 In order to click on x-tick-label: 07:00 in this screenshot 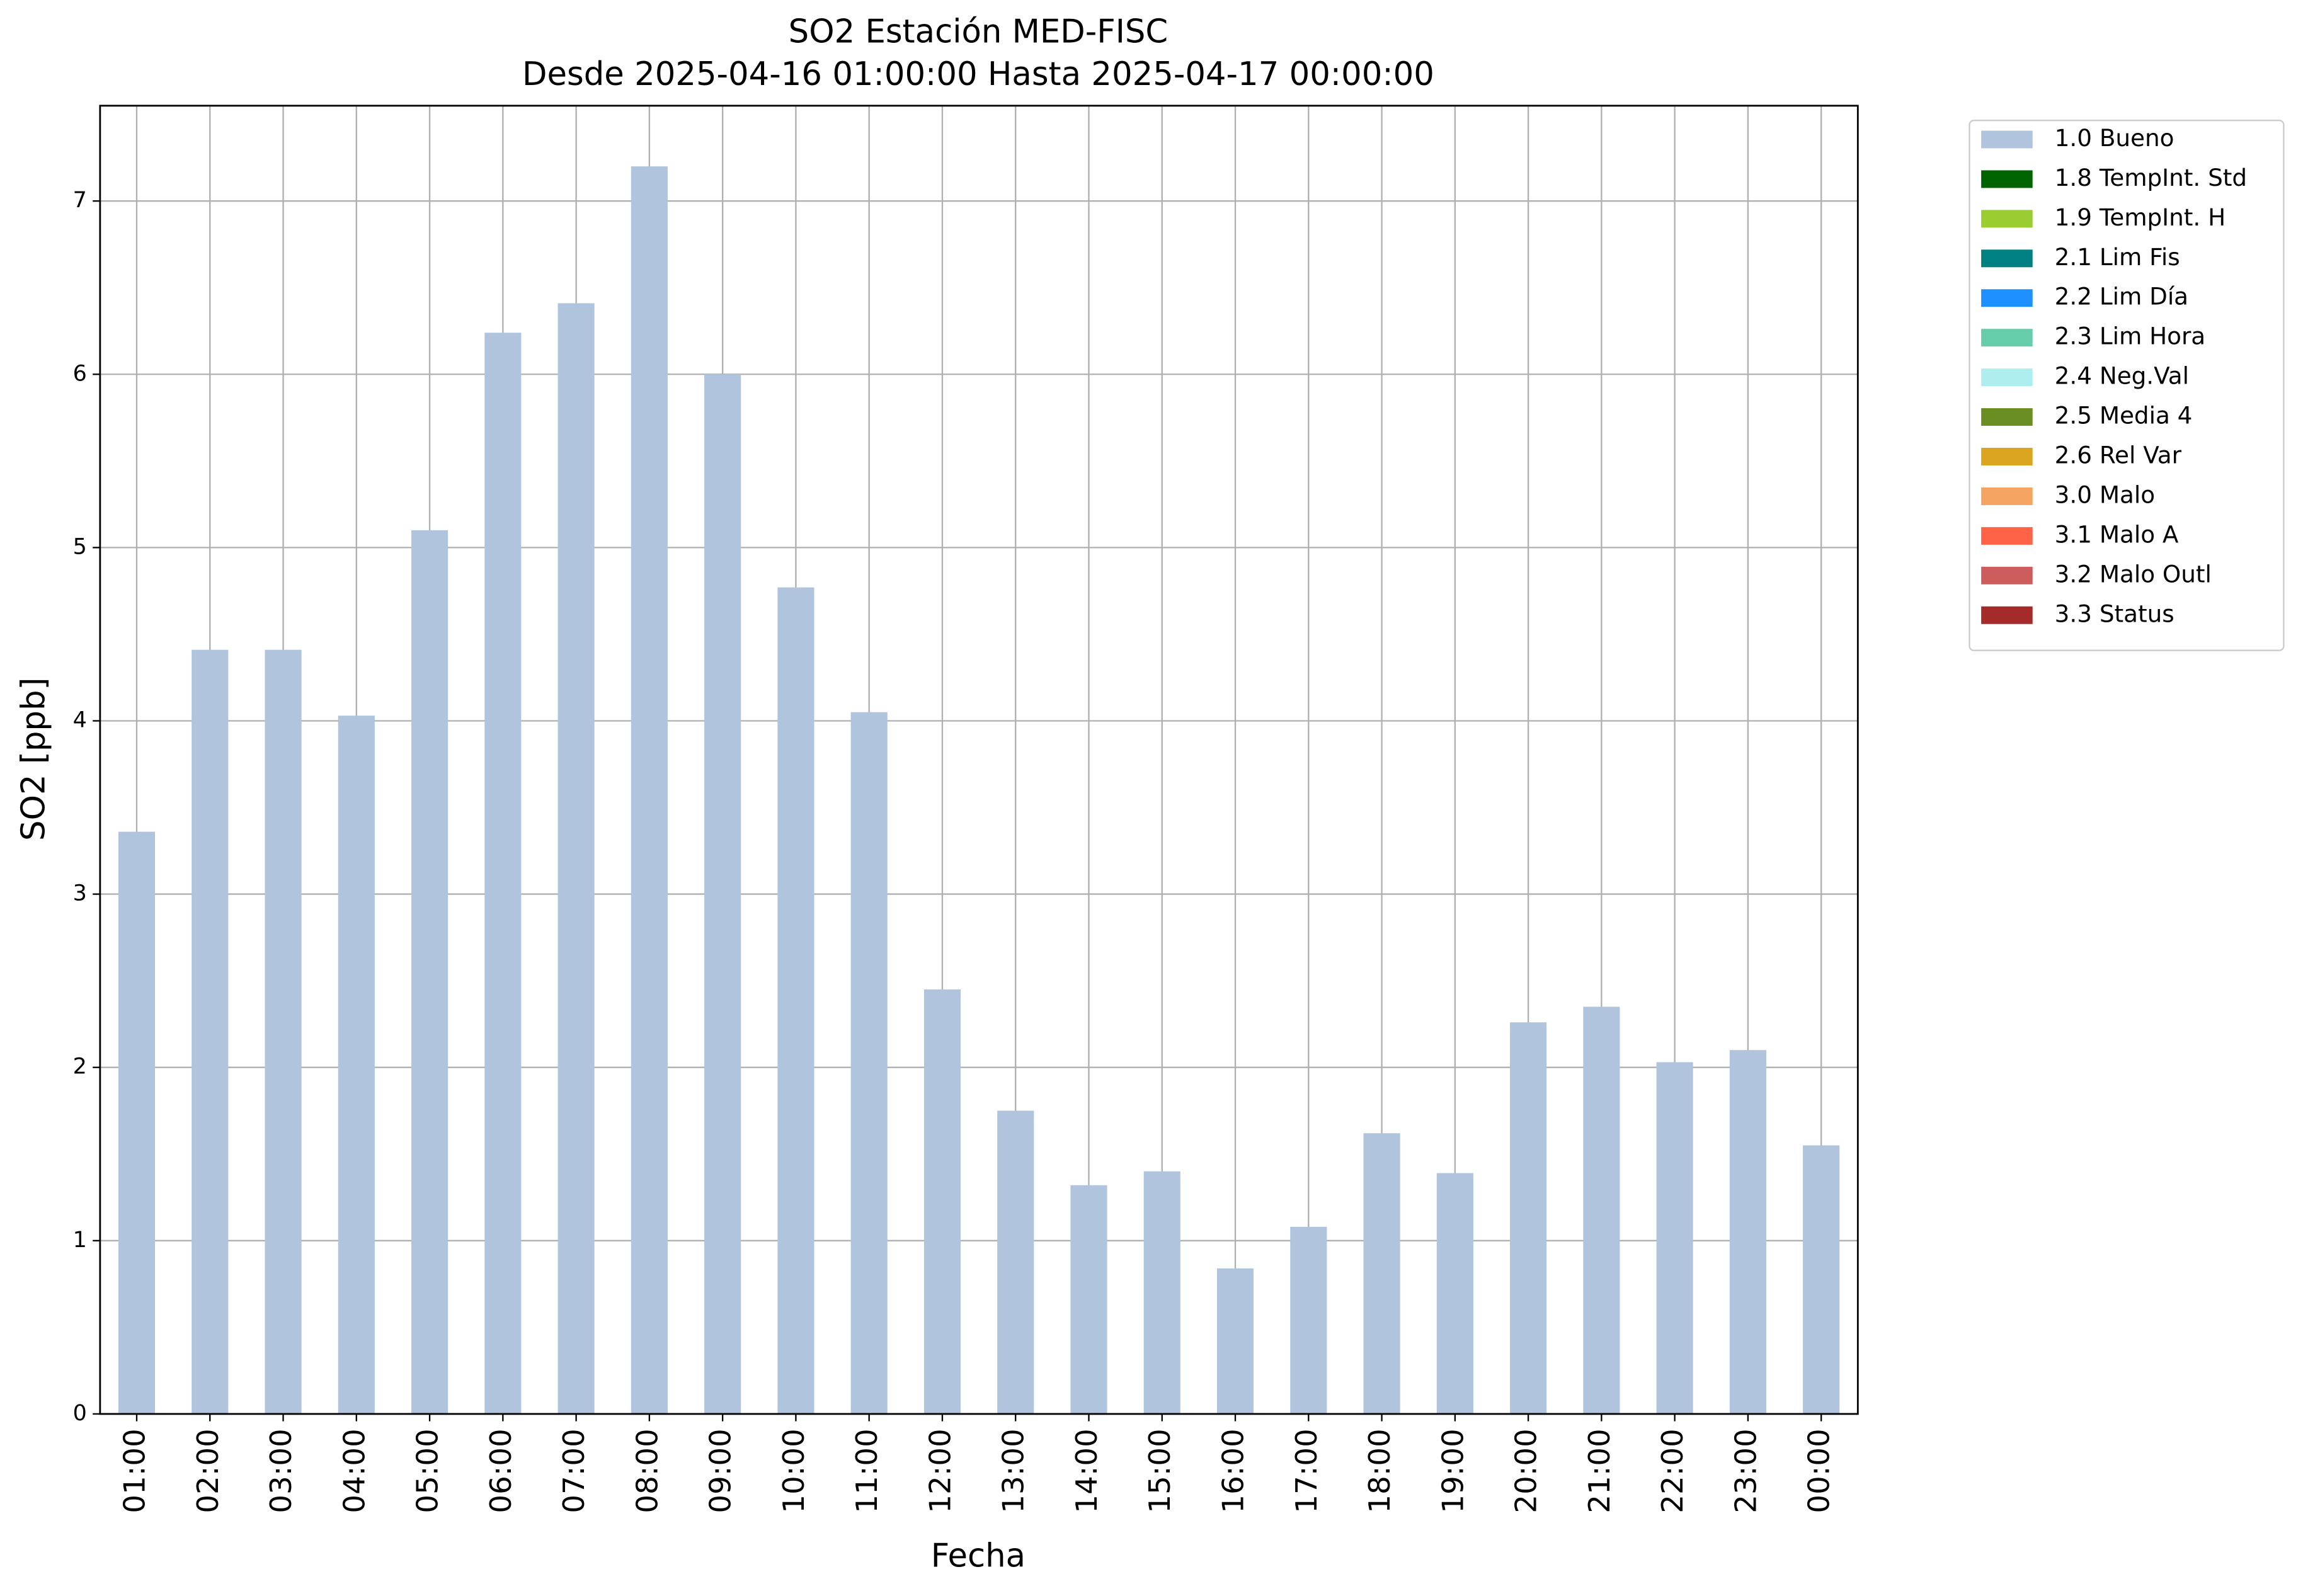, I will do `click(574, 1470)`.